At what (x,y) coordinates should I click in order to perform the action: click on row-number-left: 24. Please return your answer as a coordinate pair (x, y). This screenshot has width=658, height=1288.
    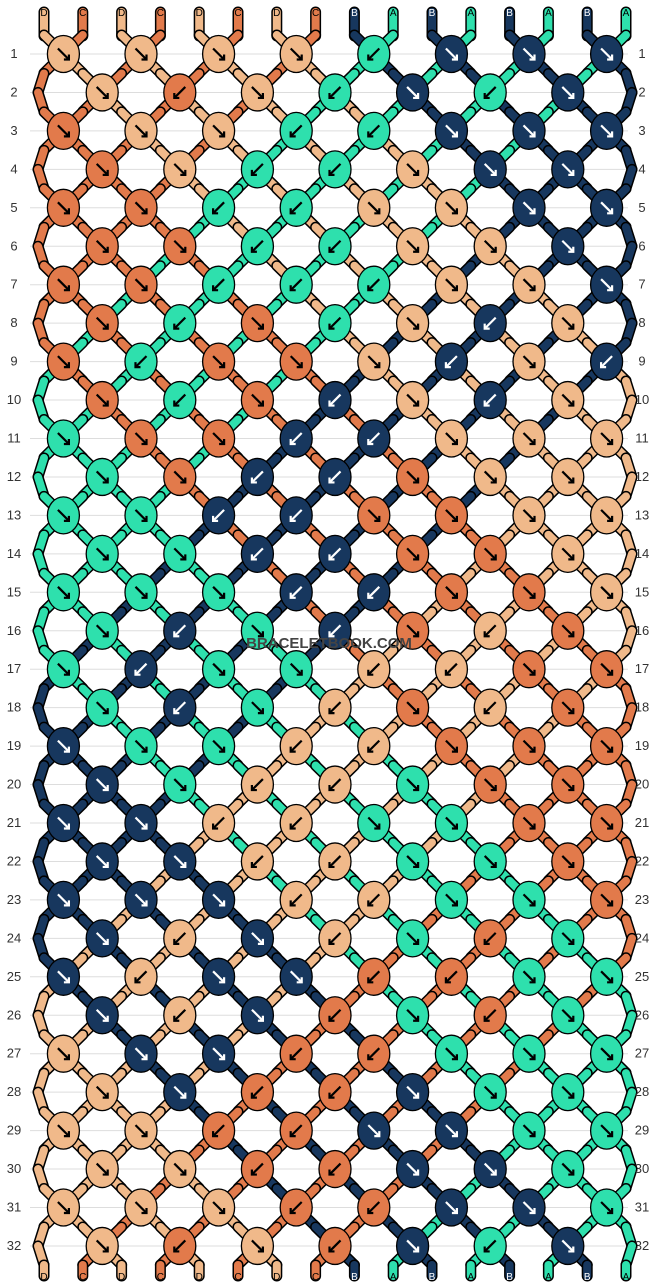
    Looking at the image, I should click on (14, 937).